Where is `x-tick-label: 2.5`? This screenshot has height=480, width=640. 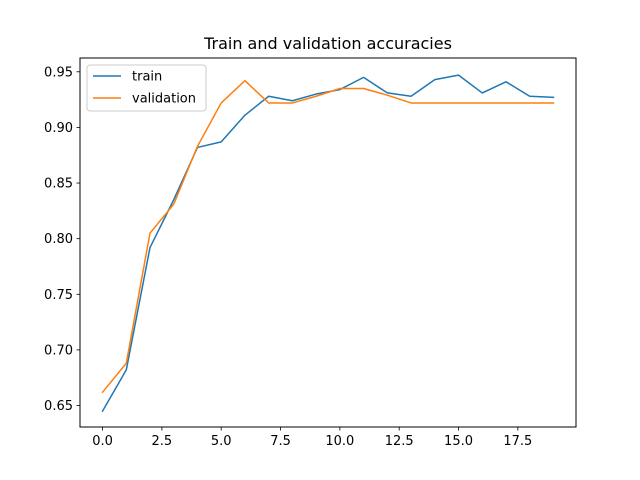
x-tick-label: 2.5 is located at coordinates (162, 441).